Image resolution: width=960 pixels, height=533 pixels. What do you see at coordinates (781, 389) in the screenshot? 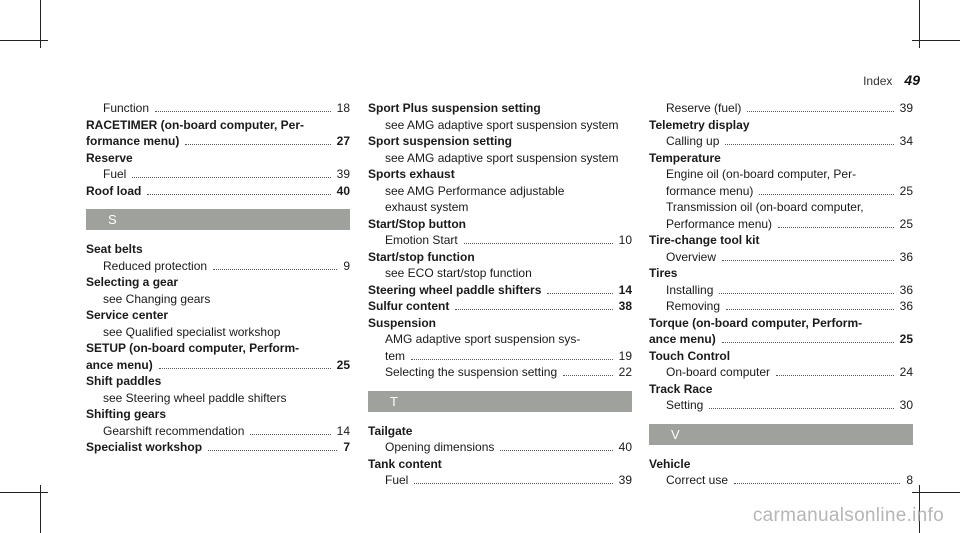
I see `index-text: Track Race` at bounding box center [781, 389].